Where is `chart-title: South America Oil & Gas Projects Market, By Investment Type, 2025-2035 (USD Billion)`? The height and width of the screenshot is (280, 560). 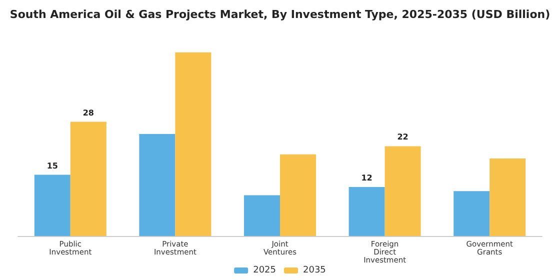
chart-title: South America Oil & Gas Projects Market, By Investment Type, 2025-2035 (USD Billion) is located at coordinates (280, 14).